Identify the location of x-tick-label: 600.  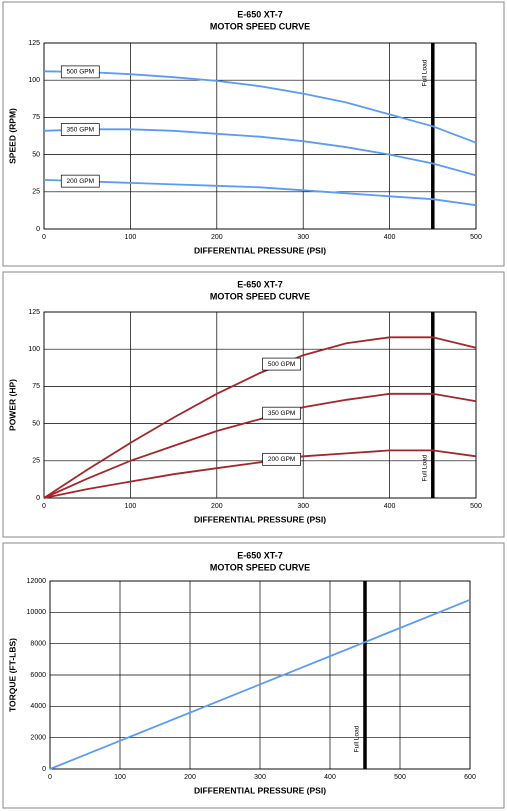
(470, 777).